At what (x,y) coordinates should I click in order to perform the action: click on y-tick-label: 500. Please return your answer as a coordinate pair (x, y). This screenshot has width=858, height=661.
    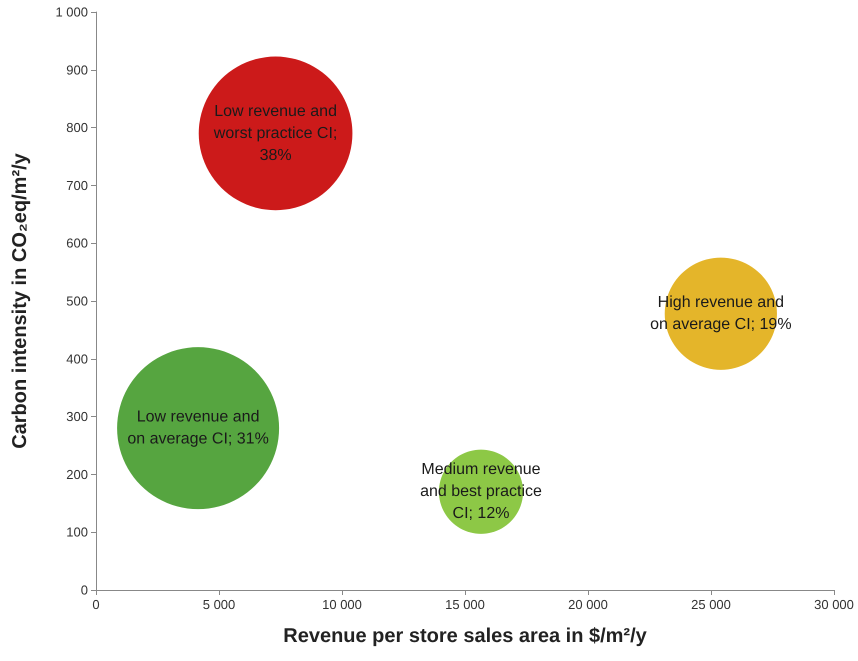
    Looking at the image, I should click on (77, 301).